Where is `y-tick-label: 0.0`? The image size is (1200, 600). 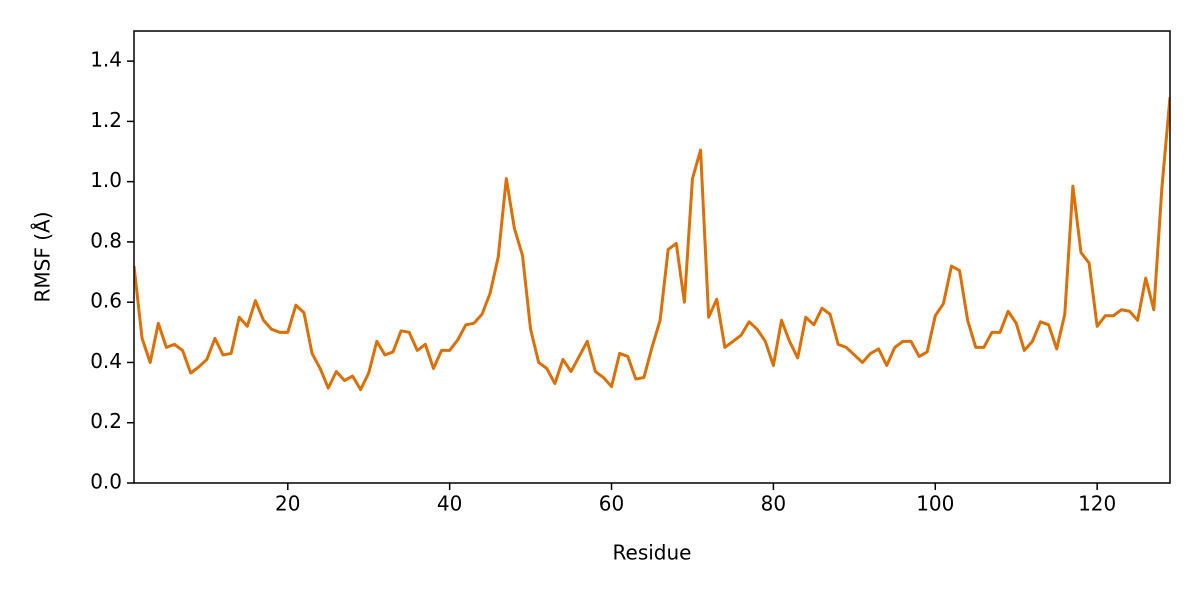
y-tick-label: 0.0 is located at coordinates (106, 482).